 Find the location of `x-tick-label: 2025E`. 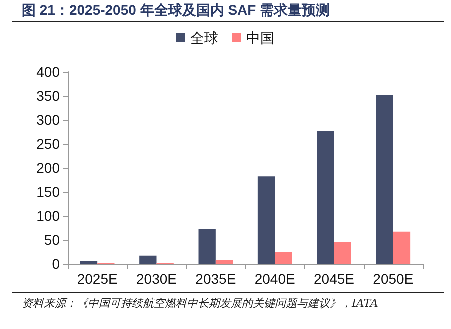

x-tick-label: 2025E is located at coordinates (97, 279).